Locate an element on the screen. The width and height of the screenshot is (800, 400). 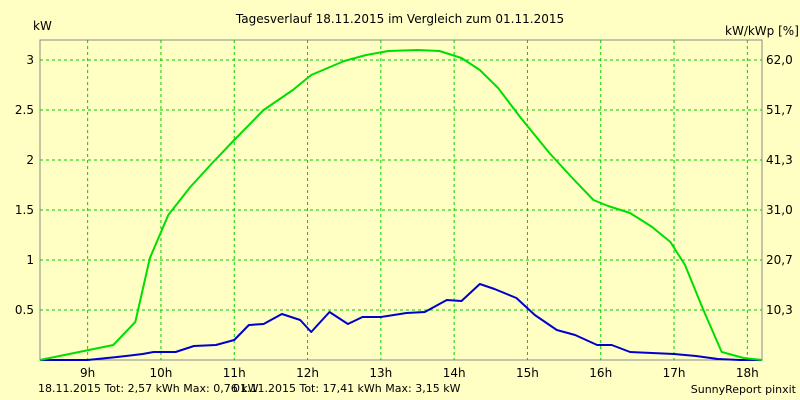
y-tick-label-left: 3 is located at coordinates (30, 60).